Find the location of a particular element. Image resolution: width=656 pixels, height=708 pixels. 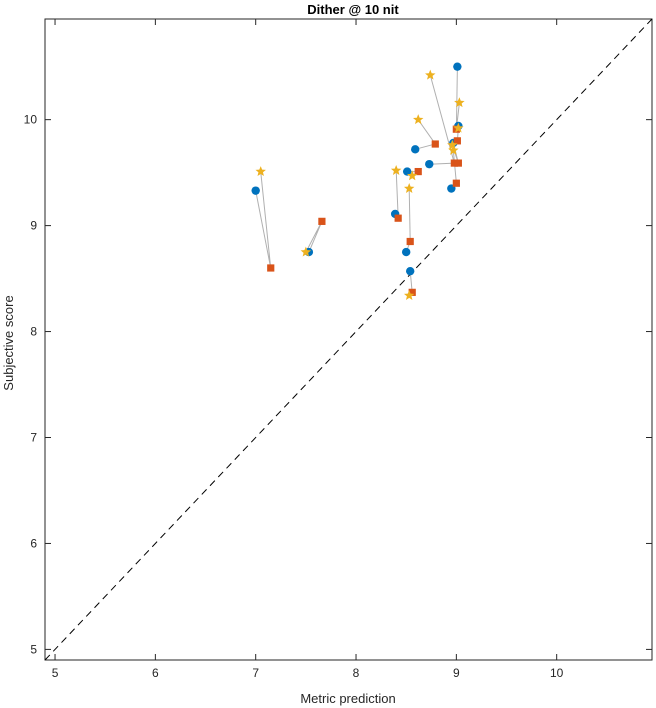

x-tick-label: 9 is located at coordinates (456, 673).